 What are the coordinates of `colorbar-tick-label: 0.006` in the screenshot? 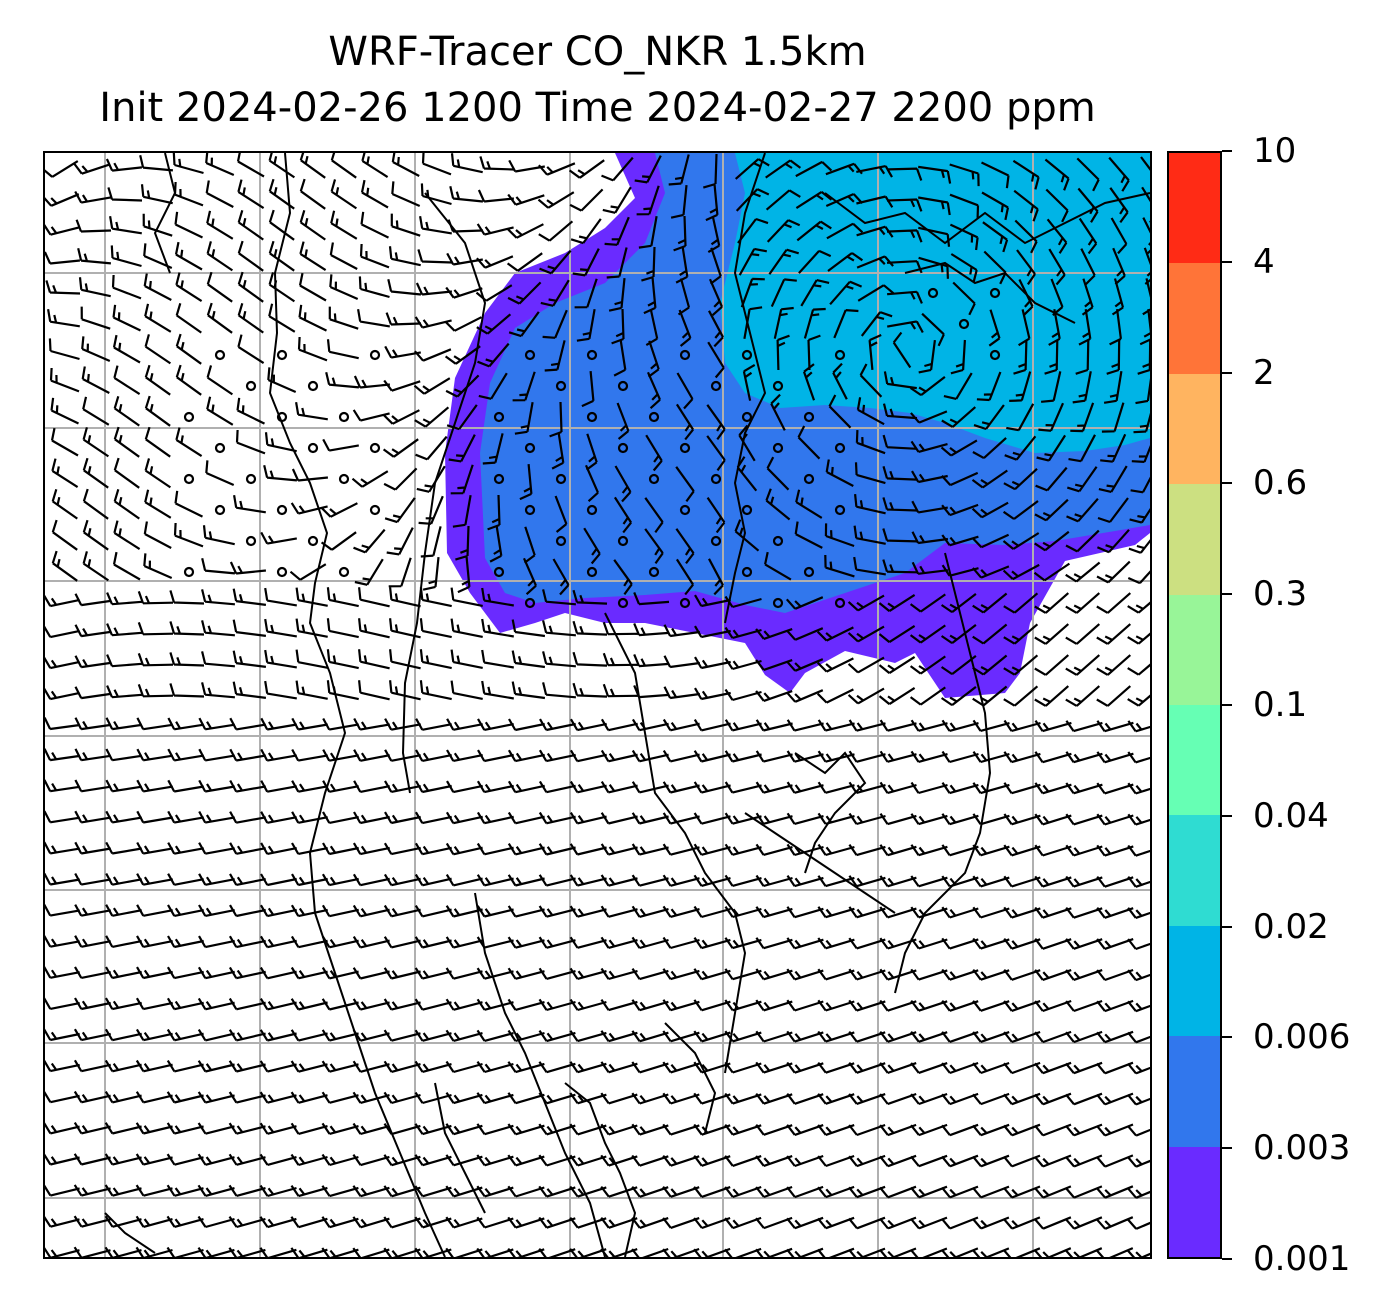 It's located at (1302, 1037).